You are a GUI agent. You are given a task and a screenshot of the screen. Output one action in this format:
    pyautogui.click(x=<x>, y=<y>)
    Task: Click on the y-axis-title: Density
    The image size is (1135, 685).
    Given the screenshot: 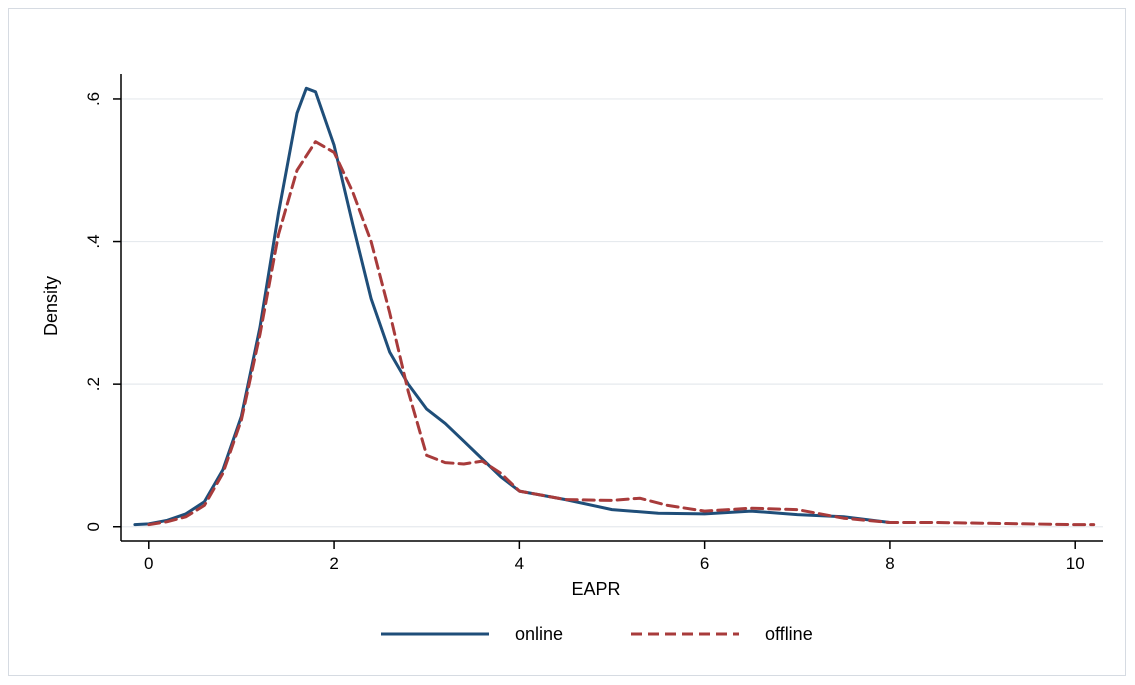 What is the action you would take?
    pyautogui.click(x=51, y=306)
    